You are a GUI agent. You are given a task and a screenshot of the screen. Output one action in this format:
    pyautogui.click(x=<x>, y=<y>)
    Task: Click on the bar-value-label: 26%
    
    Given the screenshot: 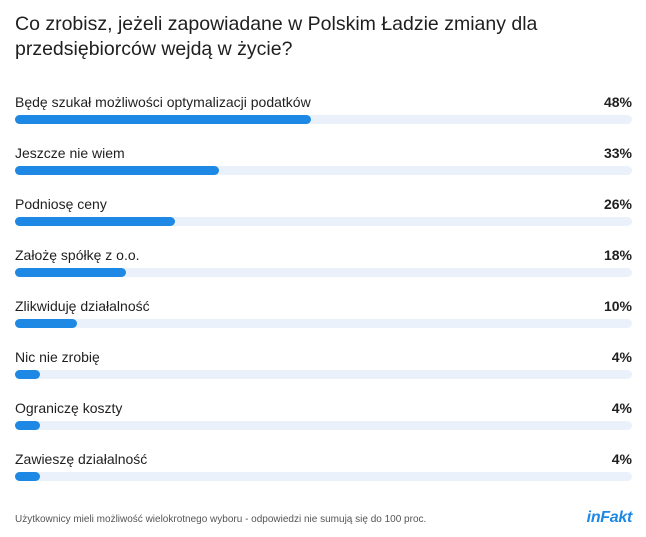 What is the action you would take?
    pyautogui.click(x=617, y=204)
    